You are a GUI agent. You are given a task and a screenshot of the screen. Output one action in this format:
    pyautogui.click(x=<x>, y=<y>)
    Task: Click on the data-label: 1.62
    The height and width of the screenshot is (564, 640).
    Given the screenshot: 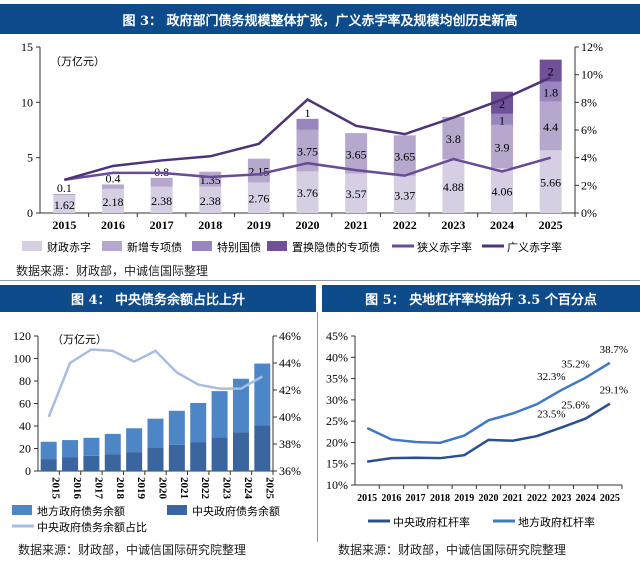 What is the action you would take?
    pyautogui.click(x=64, y=205)
    